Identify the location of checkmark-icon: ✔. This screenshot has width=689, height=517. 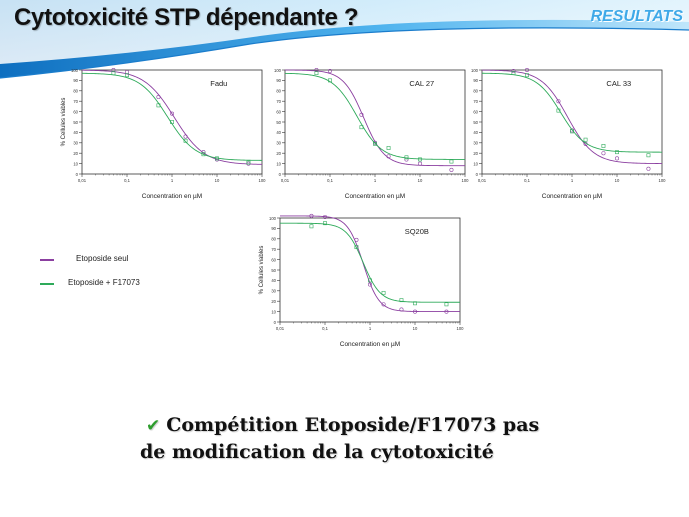
(153, 426).